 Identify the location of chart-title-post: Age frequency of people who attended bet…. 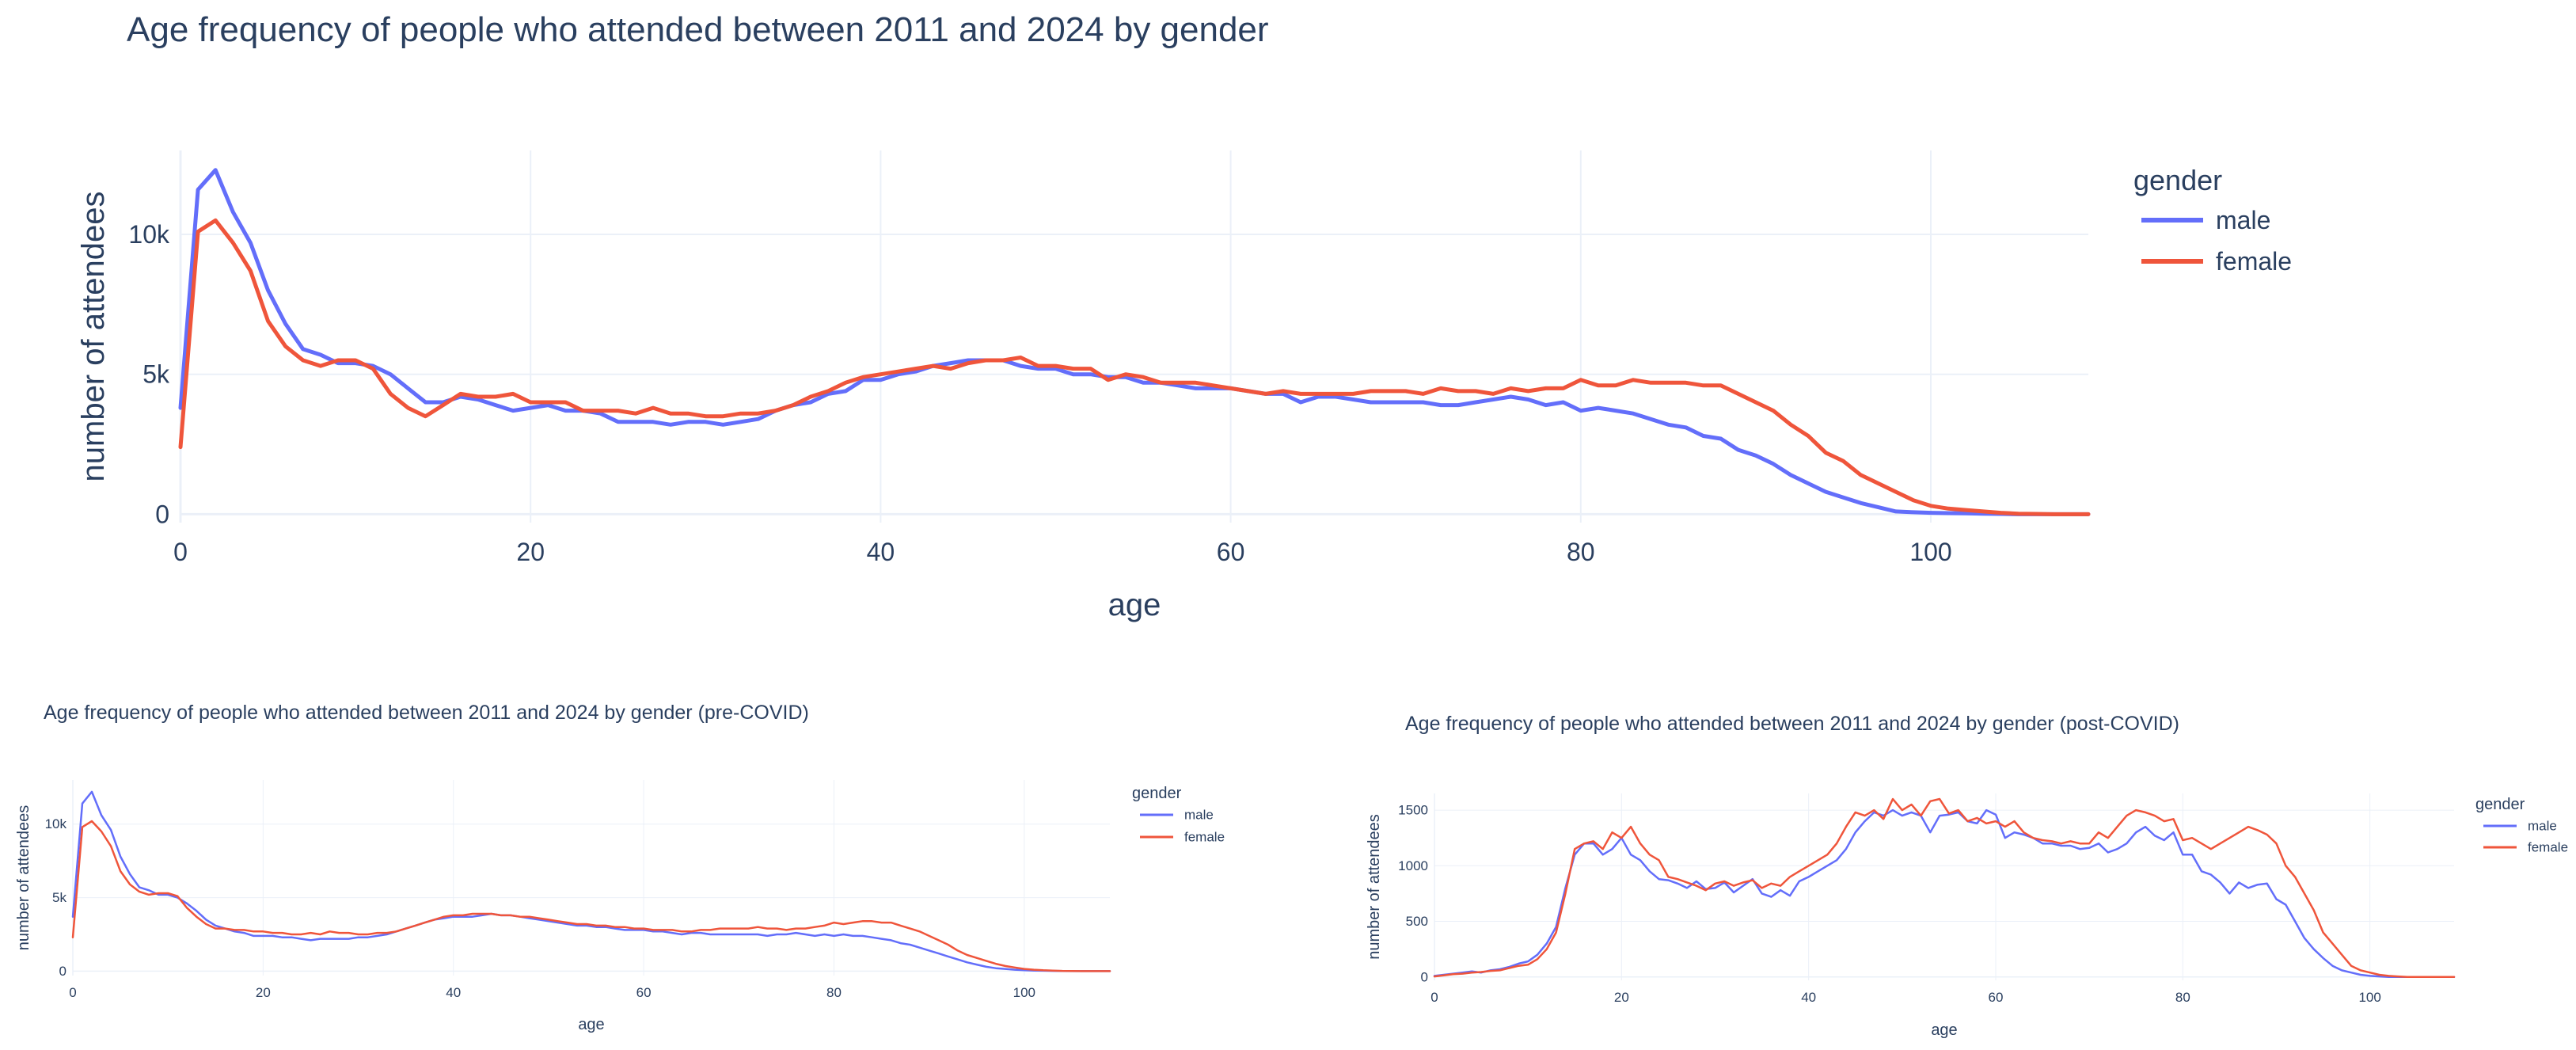
(1792, 724).